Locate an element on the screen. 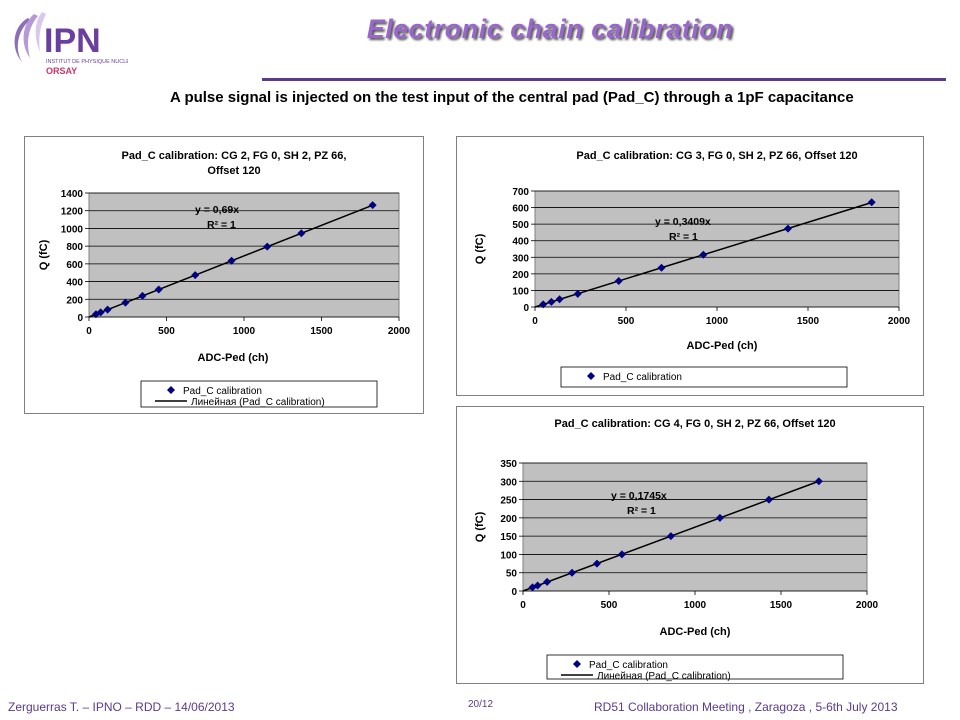 This screenshot has height=720, width=960. footer-page-number: 20/12 is located at coordinates (481, 704).